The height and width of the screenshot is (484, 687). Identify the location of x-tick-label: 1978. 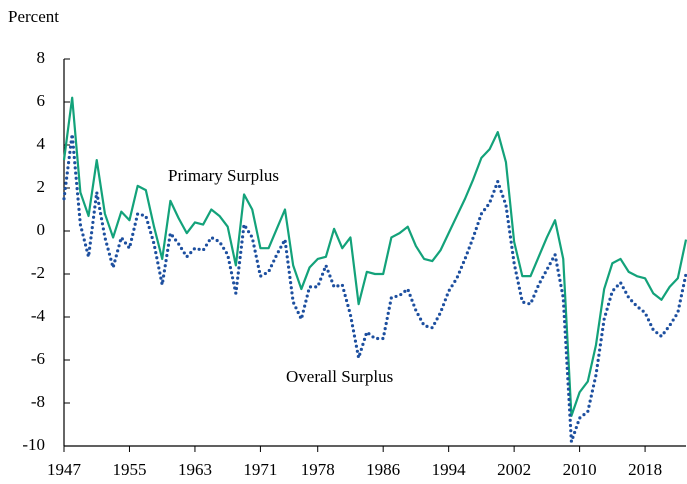
(318, 469).